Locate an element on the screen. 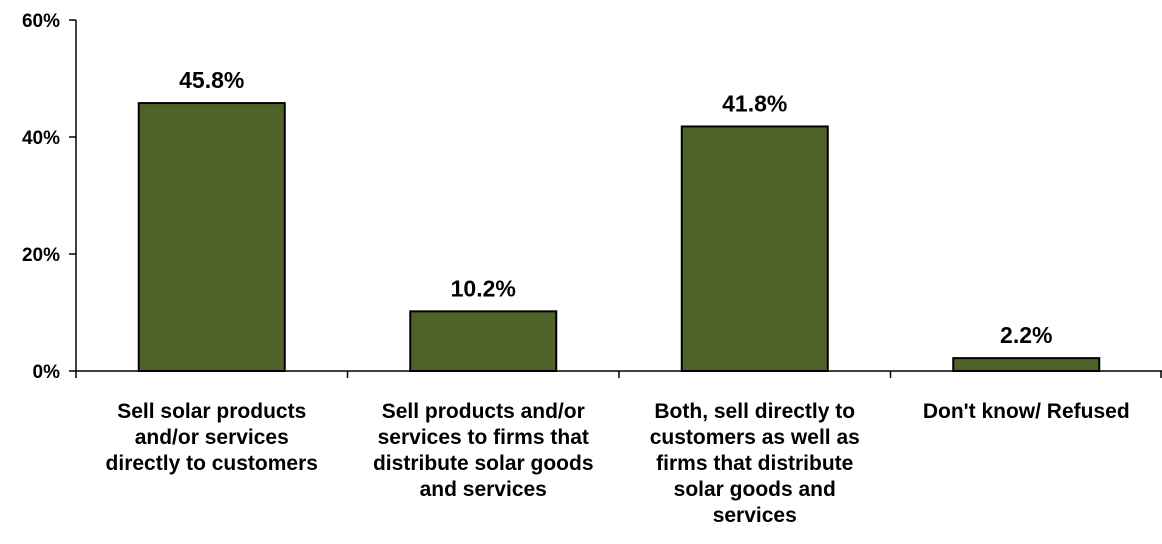 This screenshot has width=1162, height=544. category-label-line: services to firms that is located at coordinates (483, 437).